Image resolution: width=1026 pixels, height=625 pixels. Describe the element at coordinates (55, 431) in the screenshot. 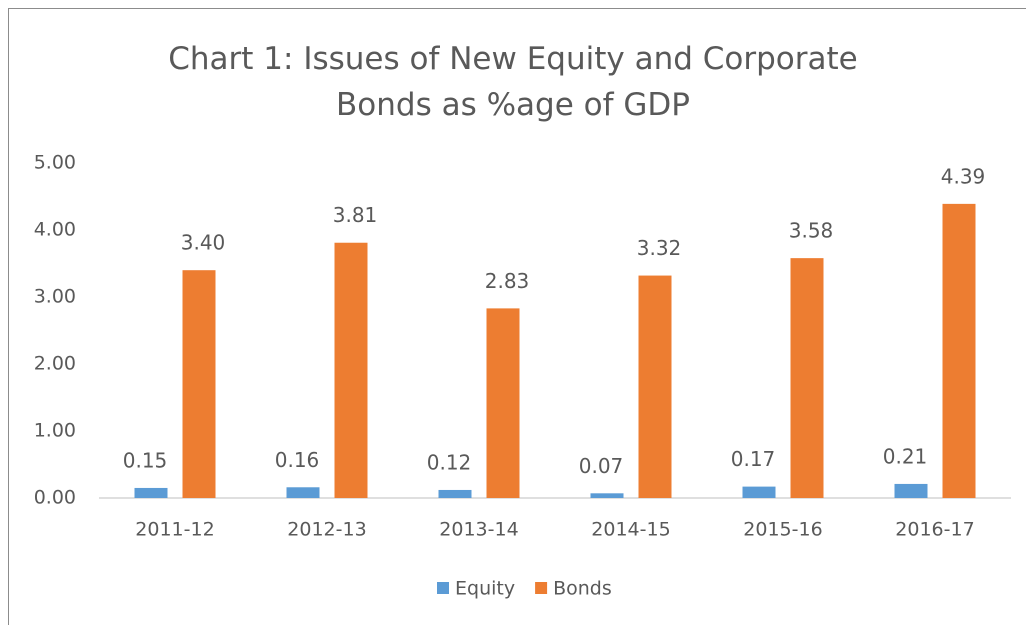

I see `y-tick-label: 1.00` at that location.